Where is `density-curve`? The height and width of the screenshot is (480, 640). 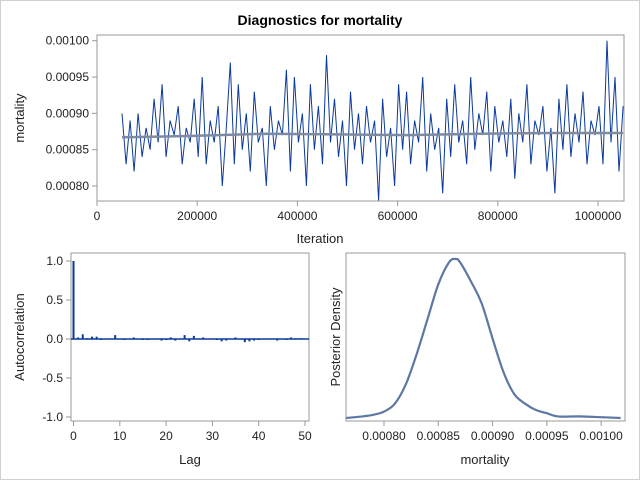
density-curve is located at coordinates (483, 338).